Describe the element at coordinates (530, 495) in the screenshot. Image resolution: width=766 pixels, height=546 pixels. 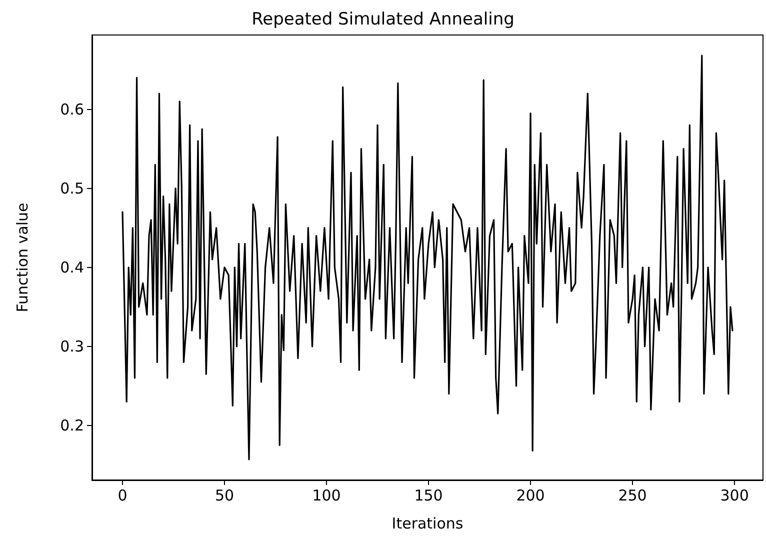
I see `x-tick-label: 200` at that location.